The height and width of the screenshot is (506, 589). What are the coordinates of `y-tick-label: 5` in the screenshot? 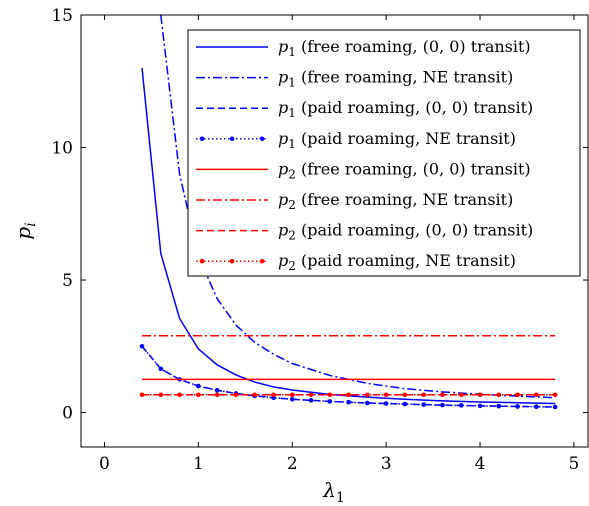 It's located at (67, 281).